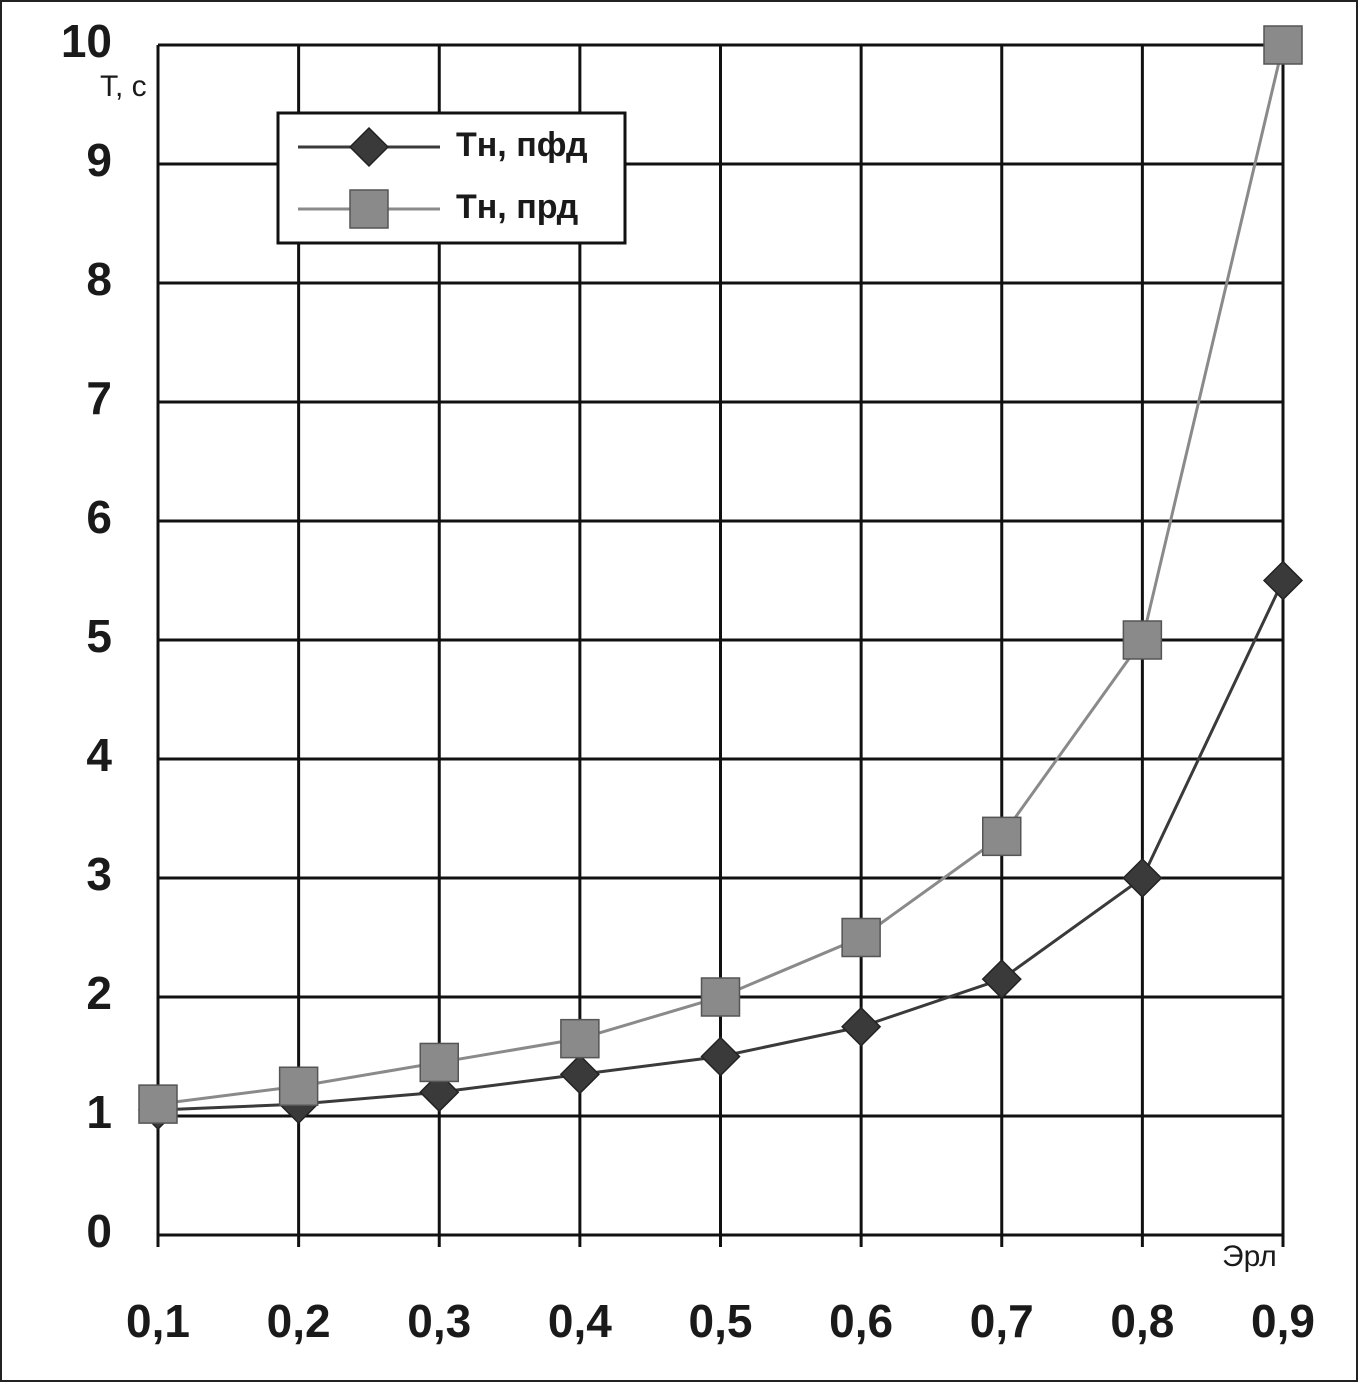 This screenshot has width=1360, height=1389. What do you see at coordinates (99, 755) in the screenshot?
I see `y-tick-label: 4` at bounding box center [99, 755].